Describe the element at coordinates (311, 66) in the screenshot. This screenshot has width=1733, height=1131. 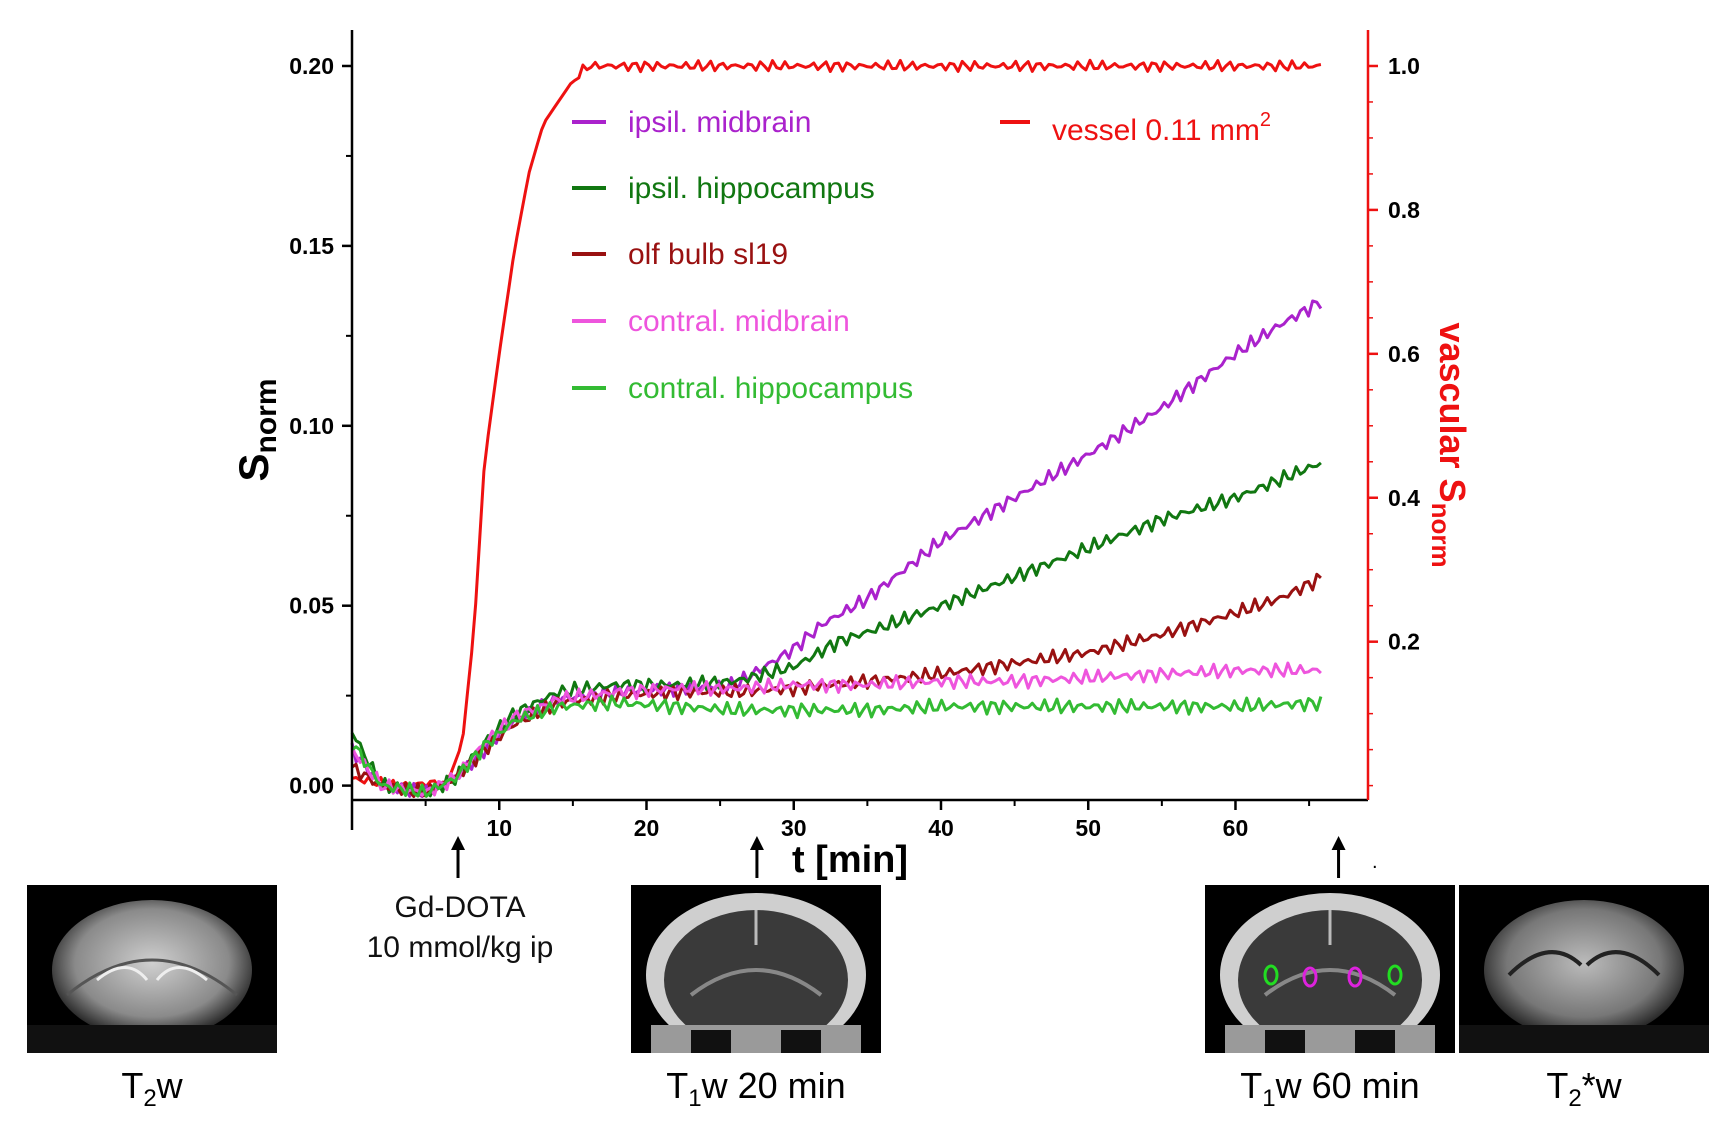
I see `y-tick-label-left: 0.20` at that location.